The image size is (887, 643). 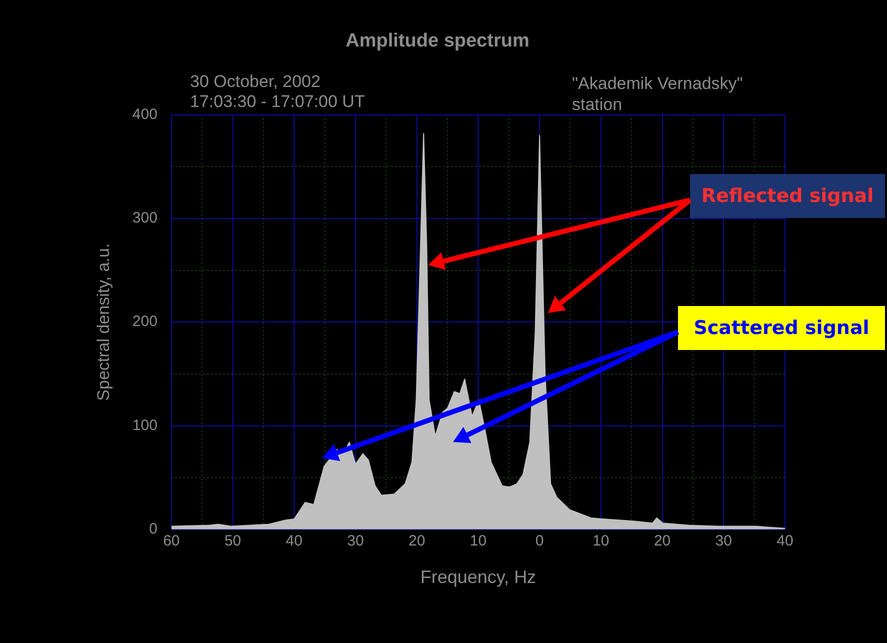 I want to click on x-axis-title: Frequency, Hz, so click(x=478, y=577).